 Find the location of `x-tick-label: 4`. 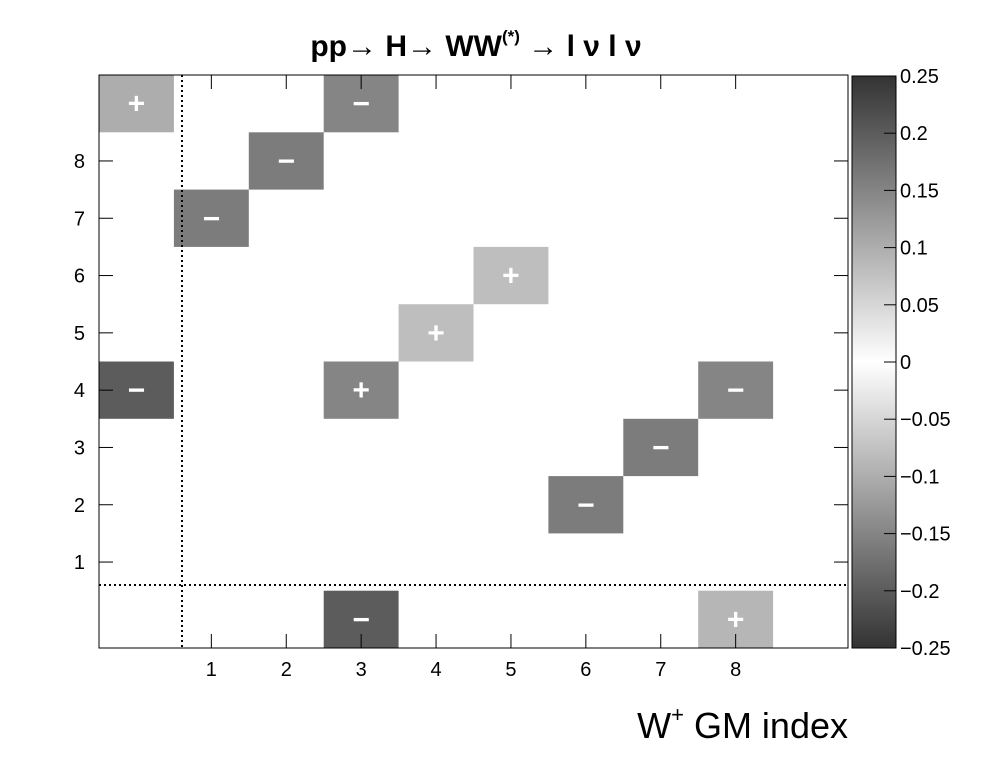

x-tick-label: 4 is located at coordinates (435, 670).